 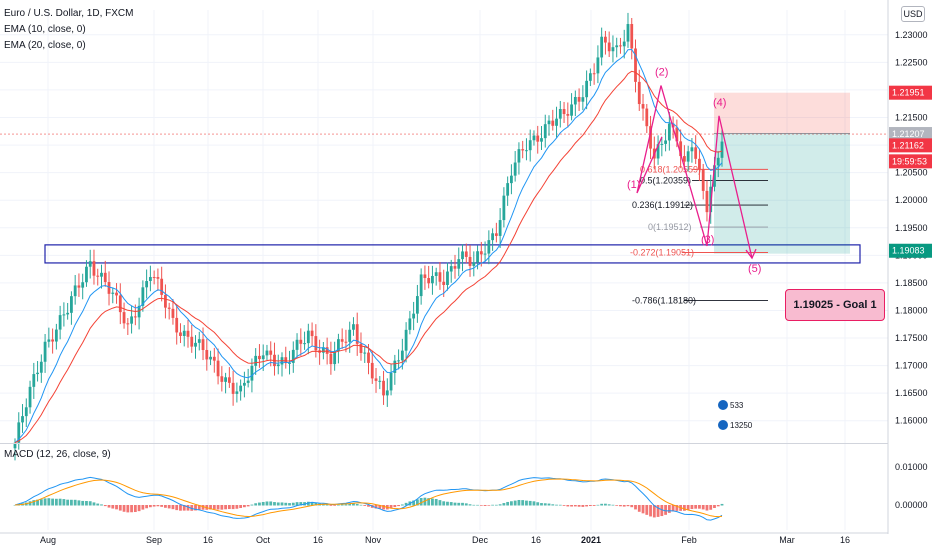 I want to click on macd-legend: MACD (12, 26, close, 9), so click(x=57, y=454).